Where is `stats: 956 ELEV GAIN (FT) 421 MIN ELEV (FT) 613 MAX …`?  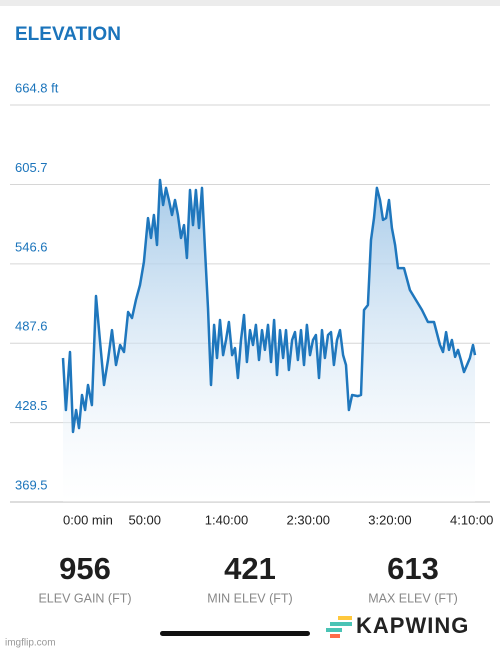
stats: 956 ELEV GAIN (FT) 421 MIN ELEV (FT) 613 MAX … is located at coordinates (247, 578).